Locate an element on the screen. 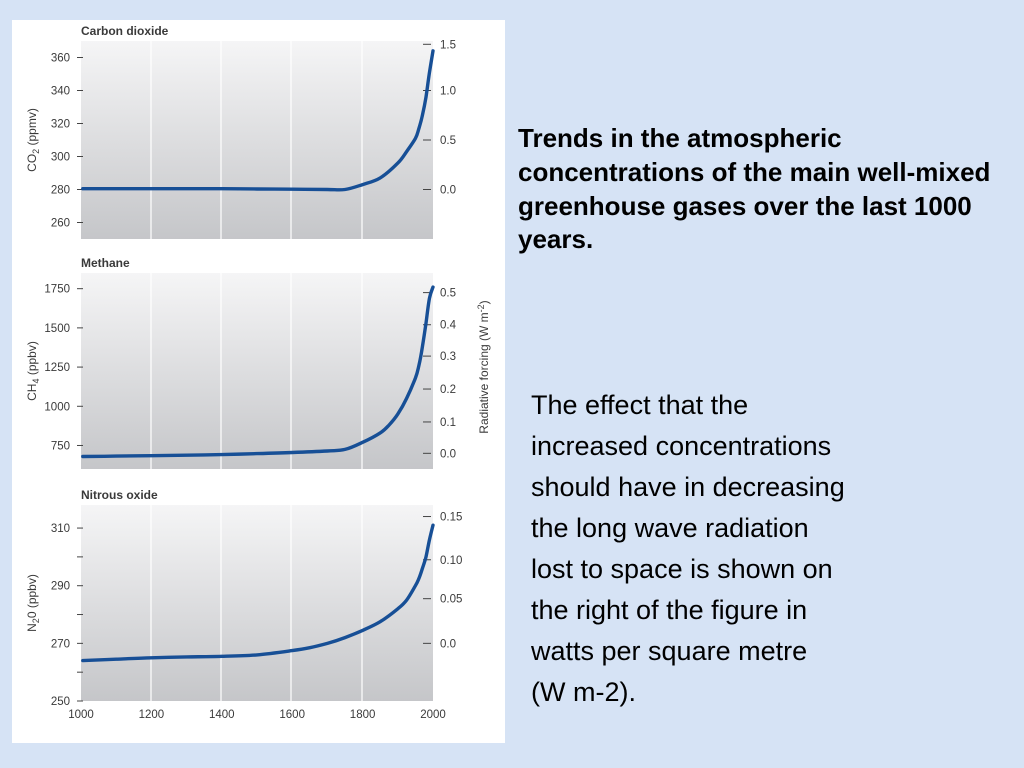 The height and width of the screenshot is (768, 1024). n2o-y2-tick-label: 0.10 is located at coordinates (451, 561).